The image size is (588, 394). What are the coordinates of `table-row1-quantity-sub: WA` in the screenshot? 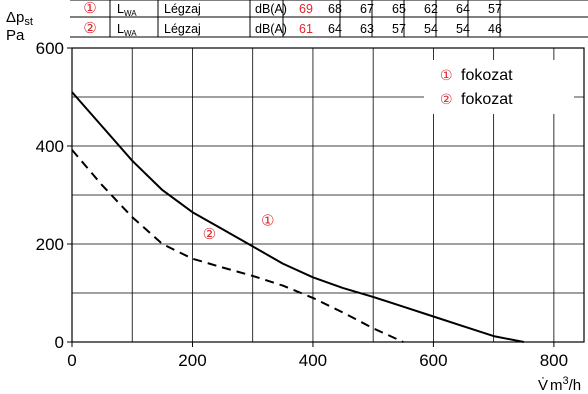 It's located at (130, 13).